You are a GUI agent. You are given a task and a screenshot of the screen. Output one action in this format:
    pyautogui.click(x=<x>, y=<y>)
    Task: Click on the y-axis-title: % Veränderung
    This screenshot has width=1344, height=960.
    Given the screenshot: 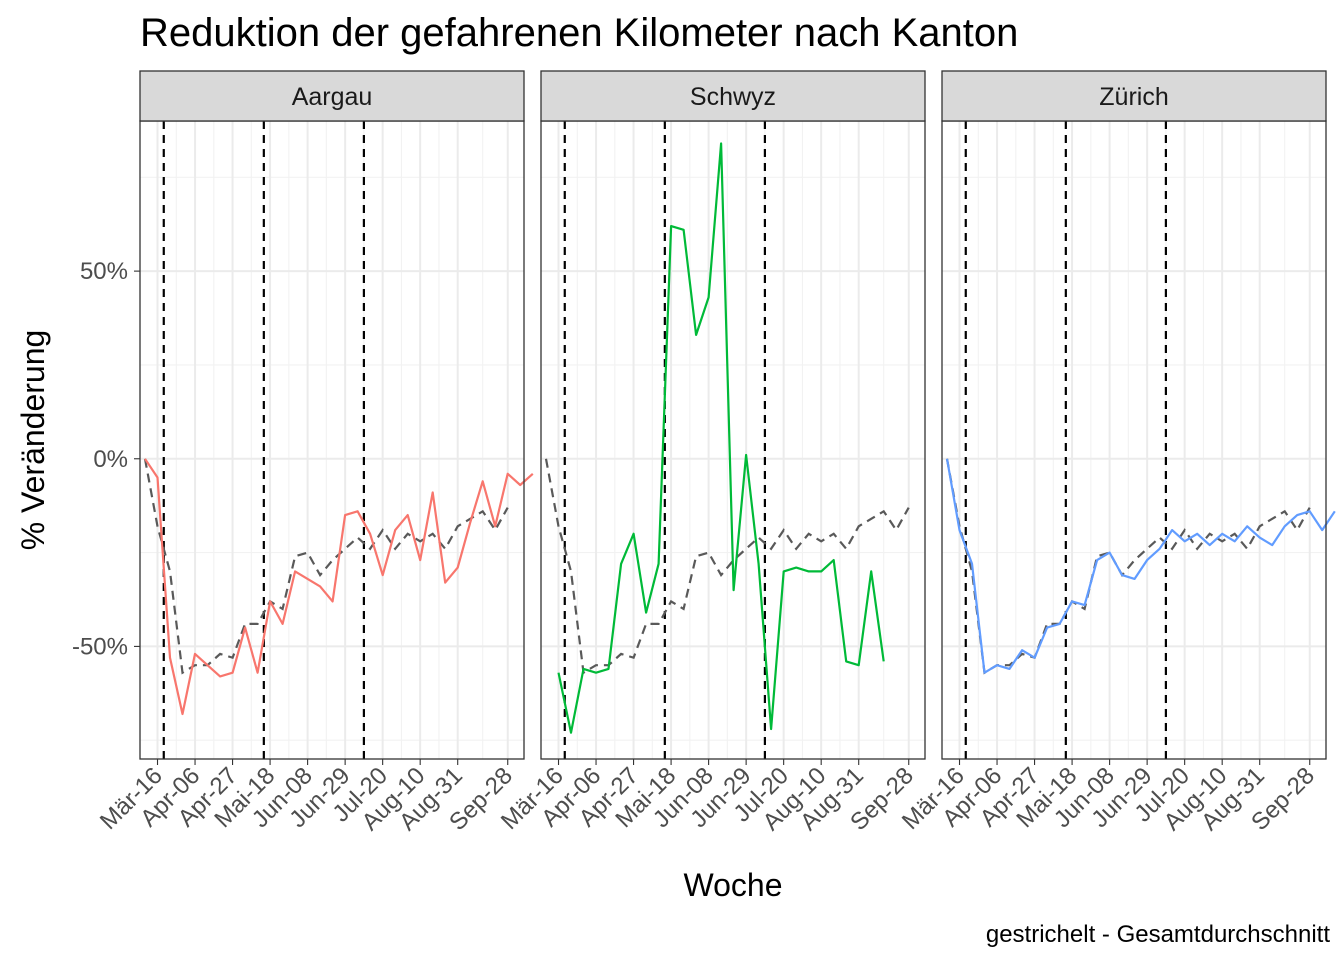 What is the action you would take?
    pyautogui.click(x=33, y=440)
    